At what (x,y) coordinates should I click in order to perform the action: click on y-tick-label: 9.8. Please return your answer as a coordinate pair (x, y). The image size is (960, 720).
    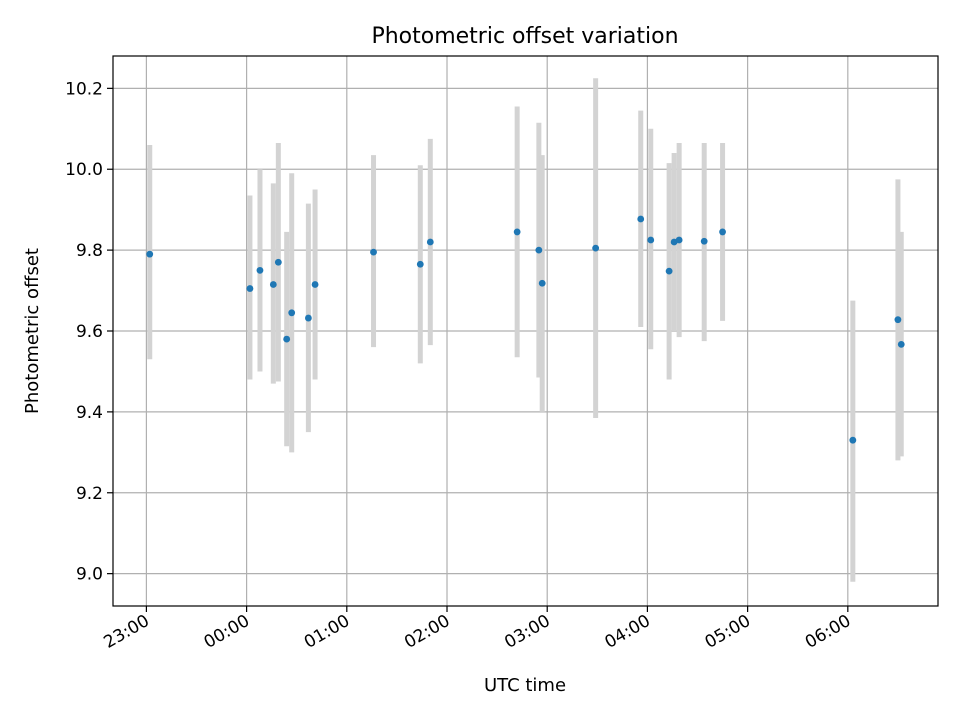
    Looking at the image, I should click on (89, 251).